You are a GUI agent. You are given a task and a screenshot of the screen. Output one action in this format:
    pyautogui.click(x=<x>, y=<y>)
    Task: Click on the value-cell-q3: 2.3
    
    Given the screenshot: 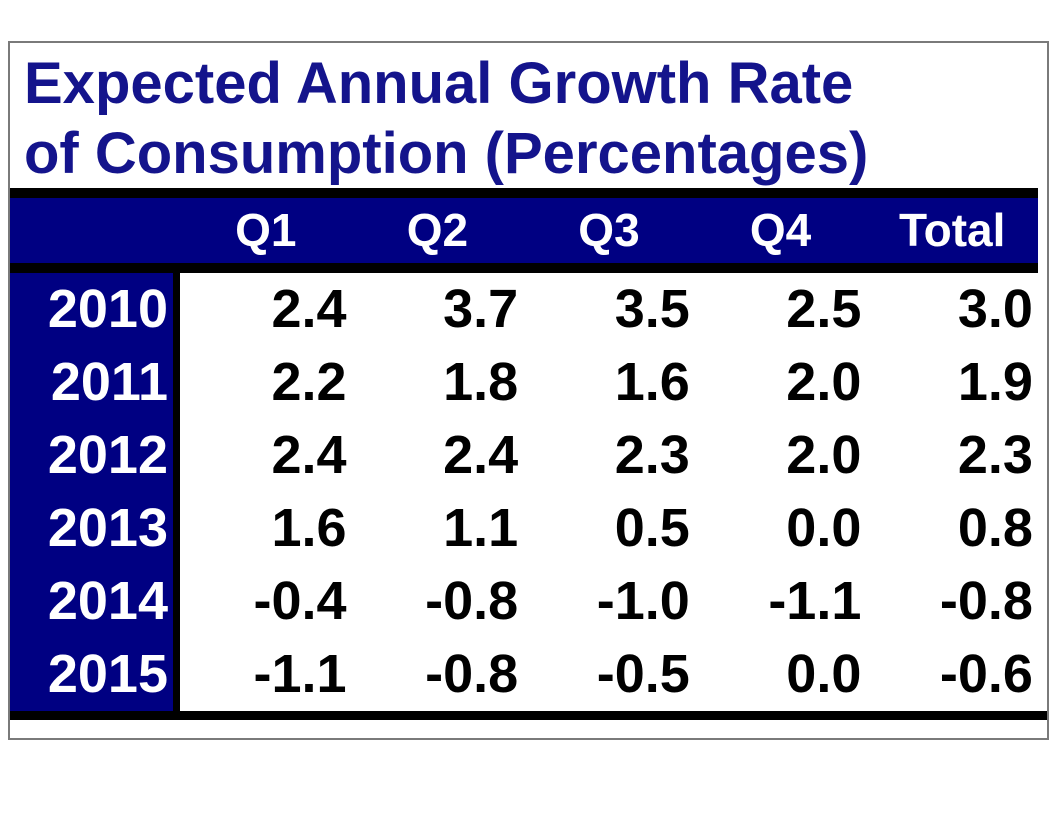 What is the action you would take?
    pyautogui.click(x=652, y=455)
    